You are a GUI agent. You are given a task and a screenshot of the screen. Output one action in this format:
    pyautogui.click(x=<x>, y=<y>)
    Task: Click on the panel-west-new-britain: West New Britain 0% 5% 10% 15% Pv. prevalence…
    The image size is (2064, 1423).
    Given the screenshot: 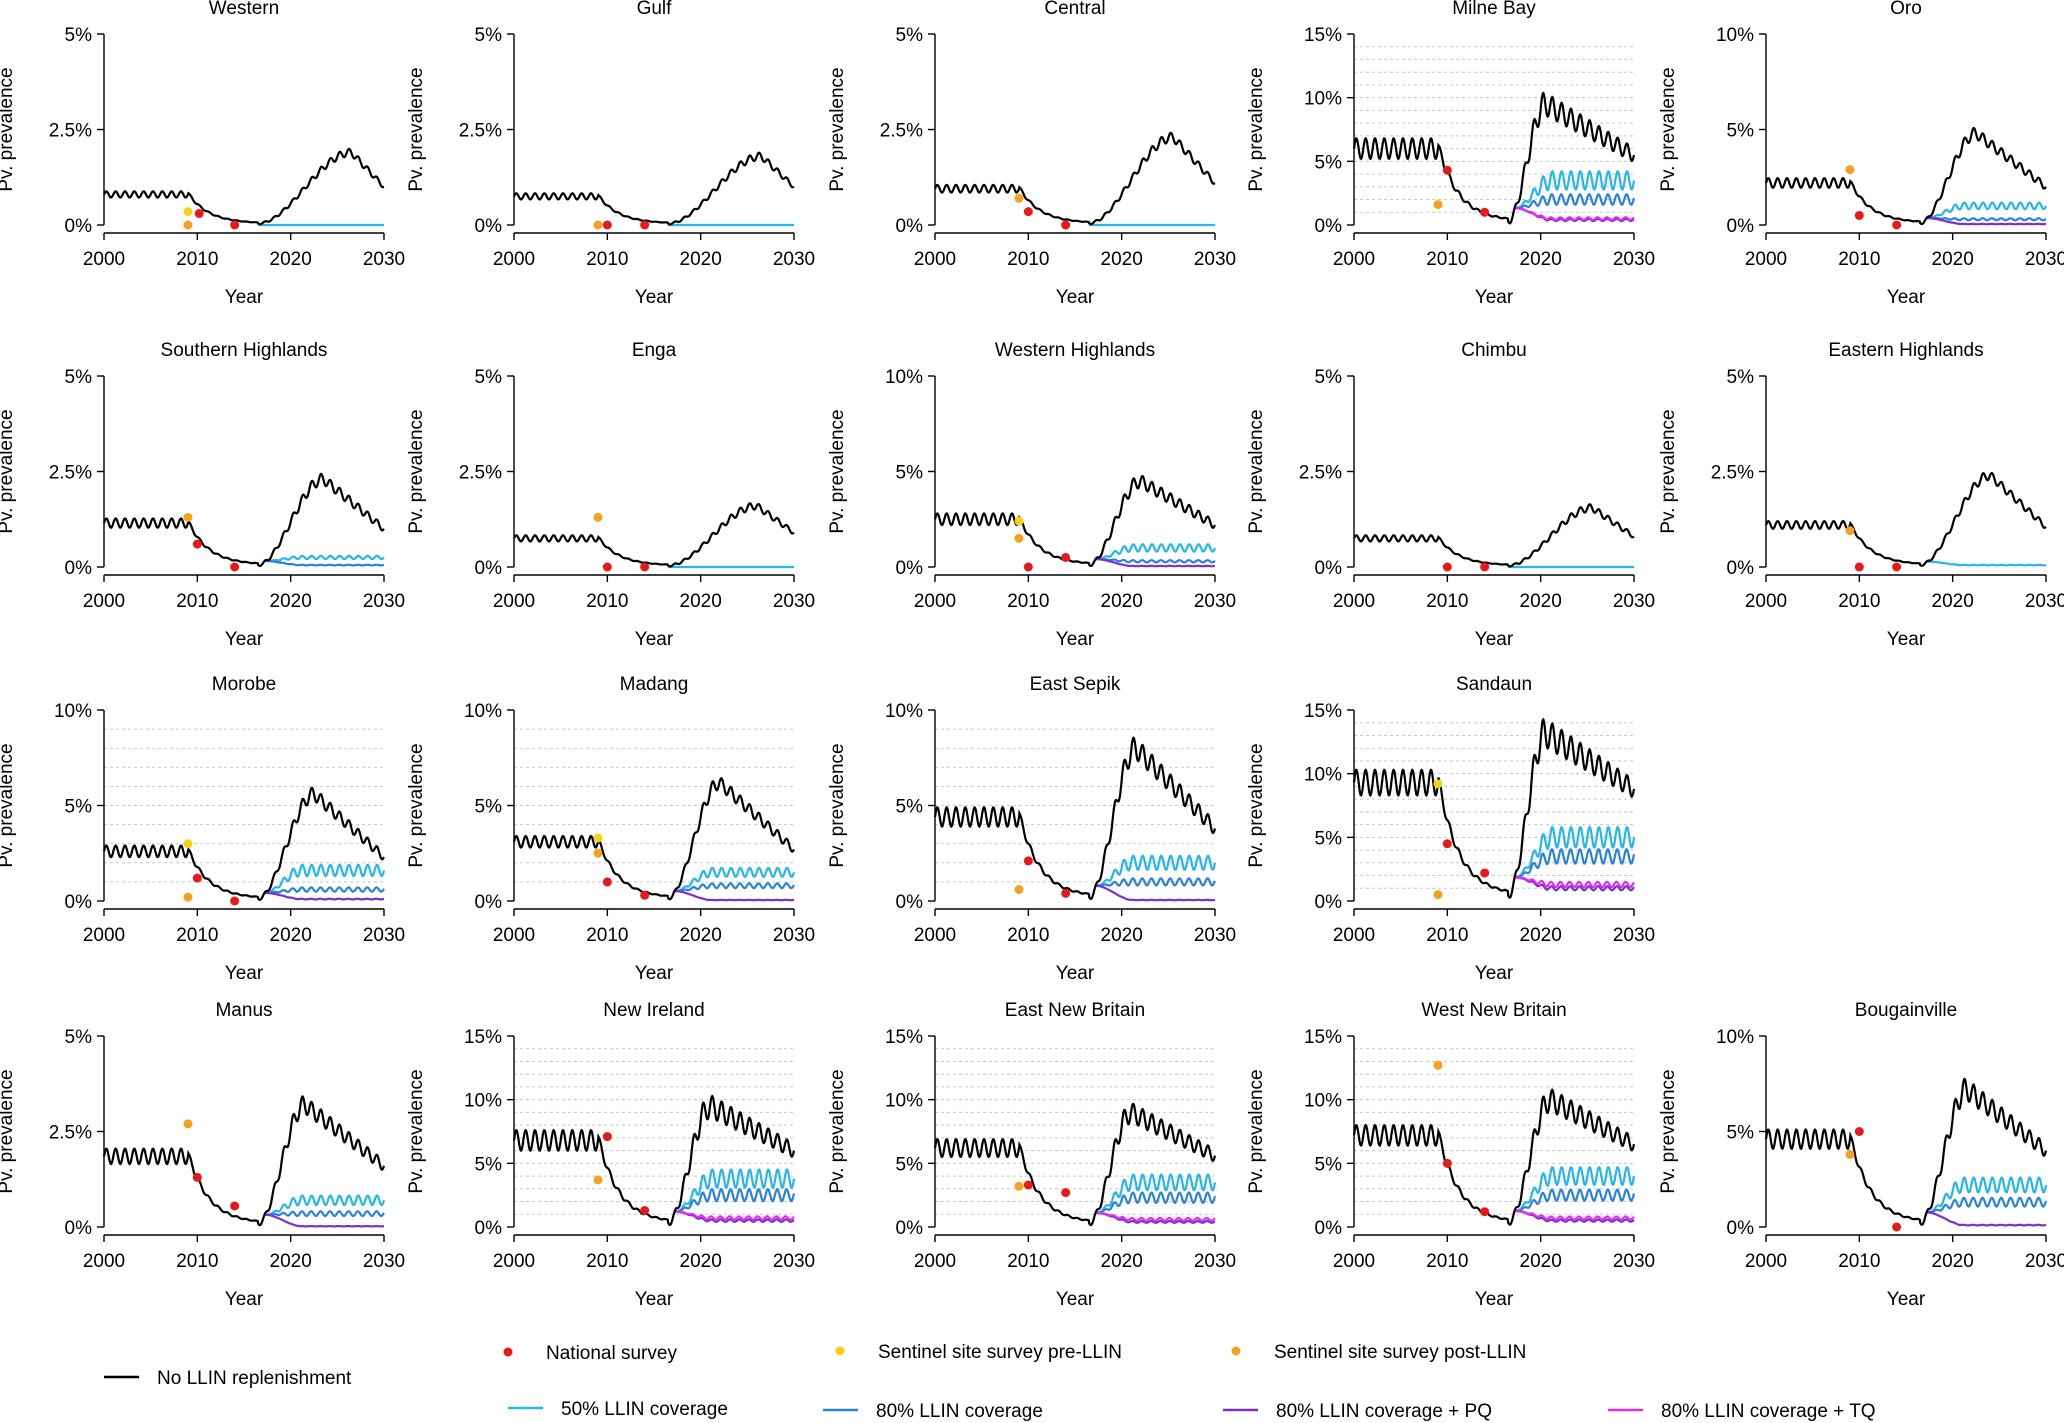 What is the action you would take?
    pyautogui.click(x=1450, y=1155)
    